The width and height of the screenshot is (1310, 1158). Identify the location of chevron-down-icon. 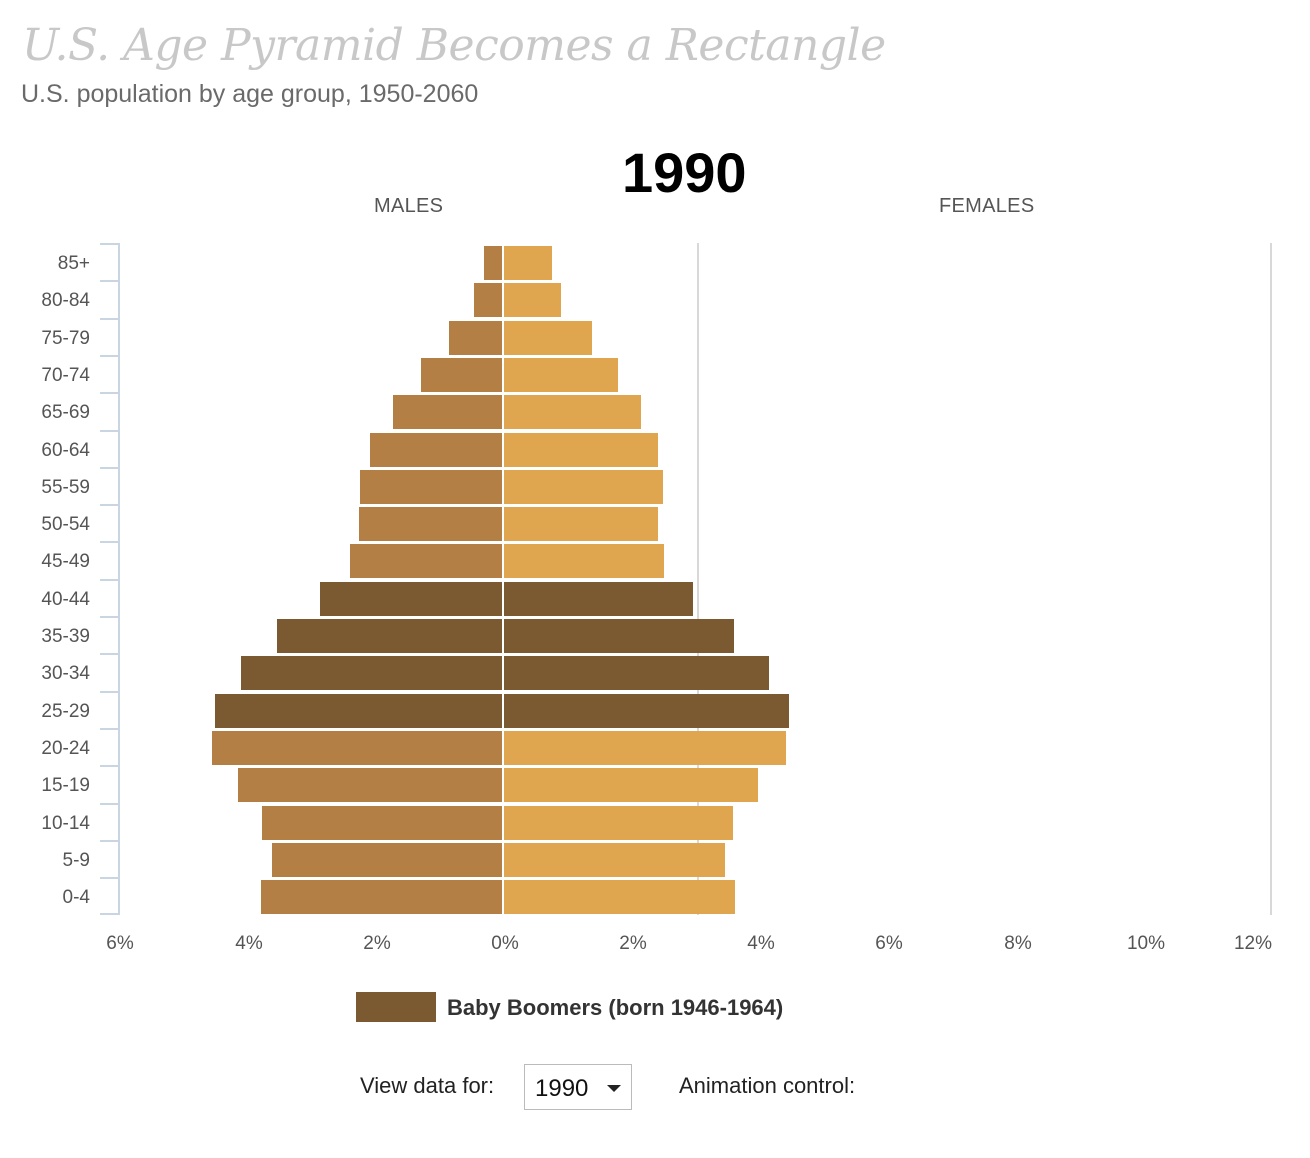
(614, 1088).